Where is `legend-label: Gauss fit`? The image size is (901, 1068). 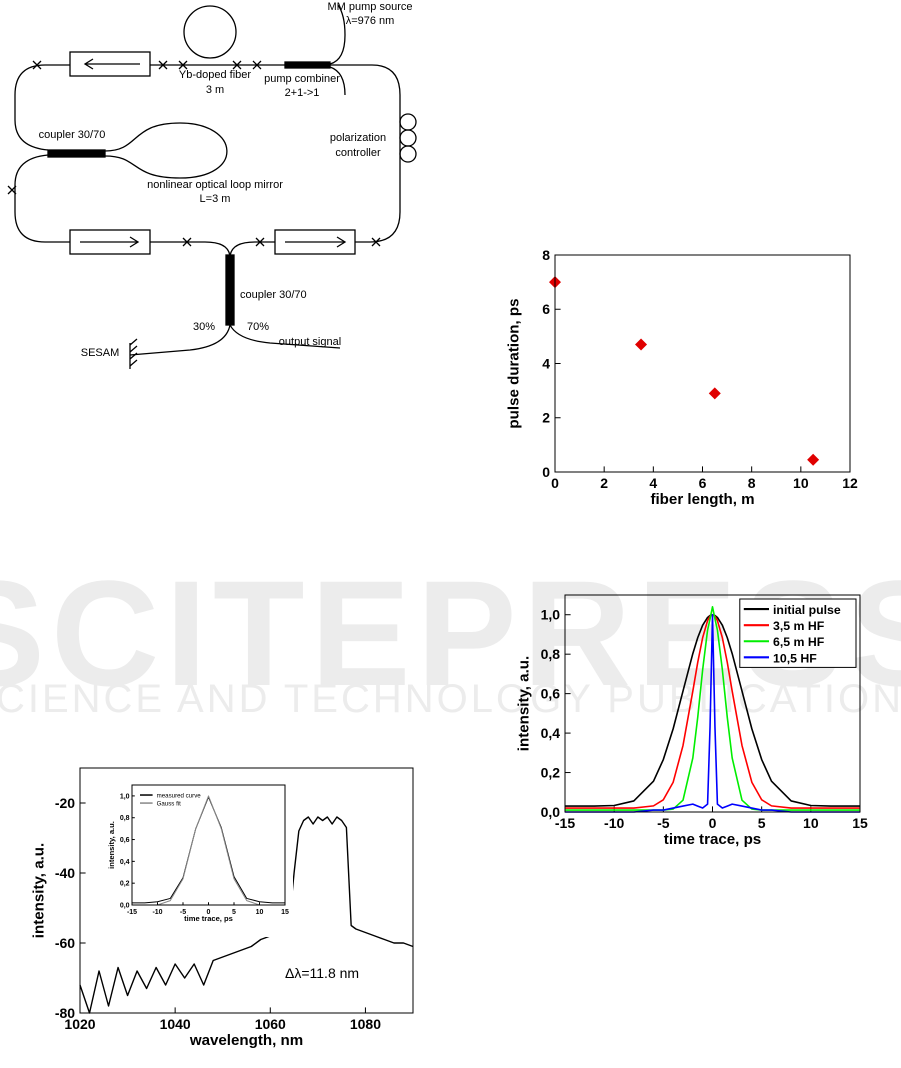 legend-label: Gauss fit is located at coordinates (169, 804).